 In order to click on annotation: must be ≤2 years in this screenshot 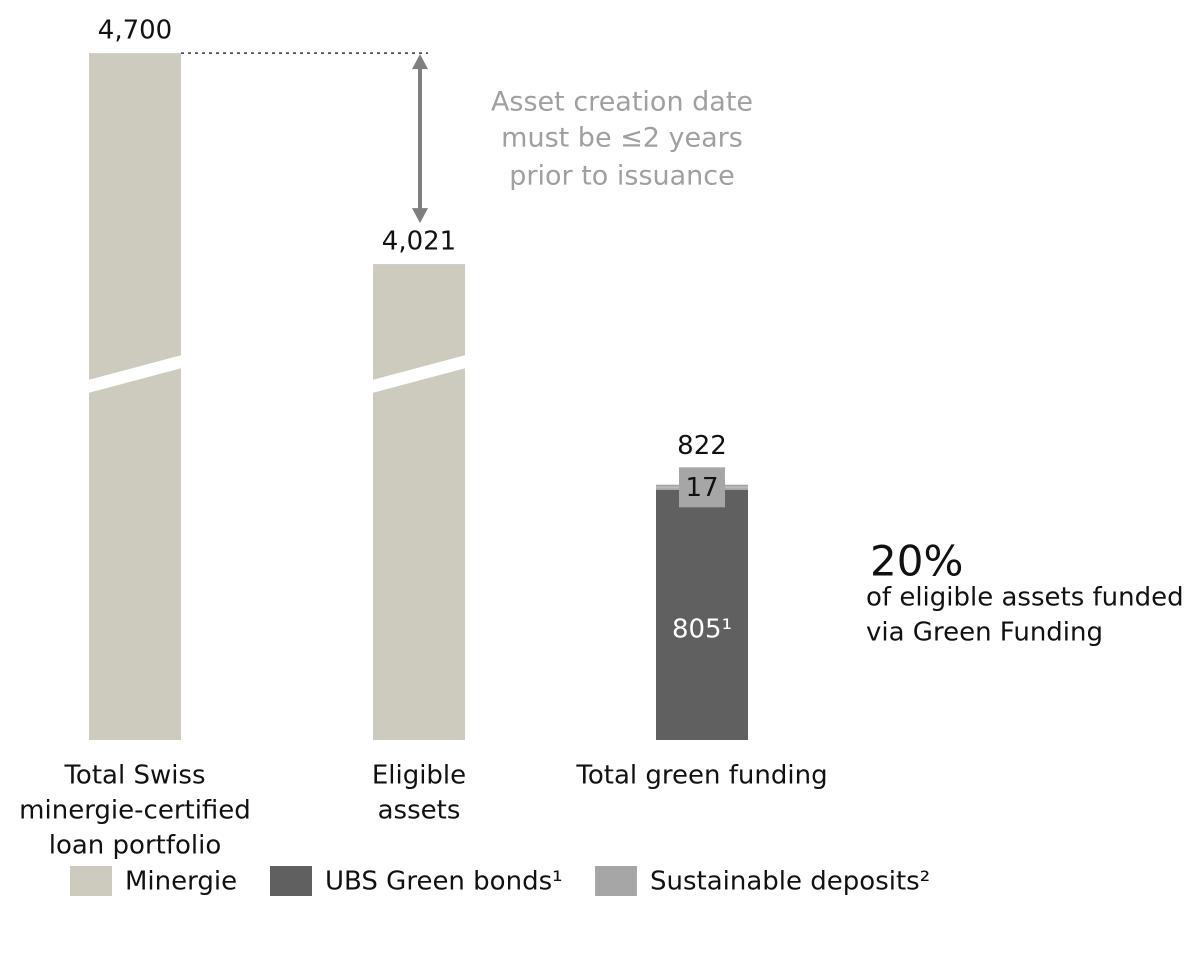, I will do `click(622, 138)`.